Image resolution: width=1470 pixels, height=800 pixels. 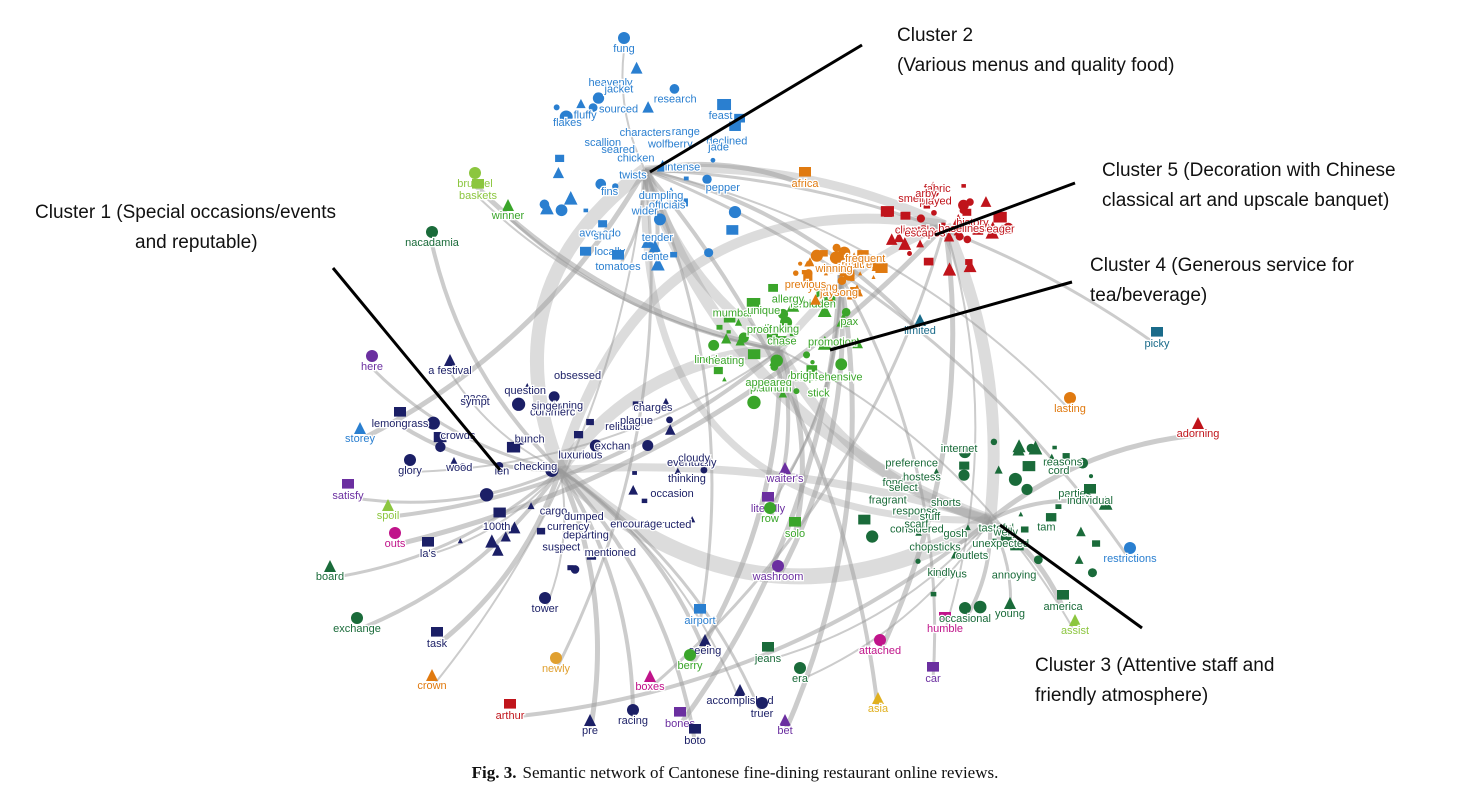 I want to click on node-label: winning, so click(x=833, y=269).